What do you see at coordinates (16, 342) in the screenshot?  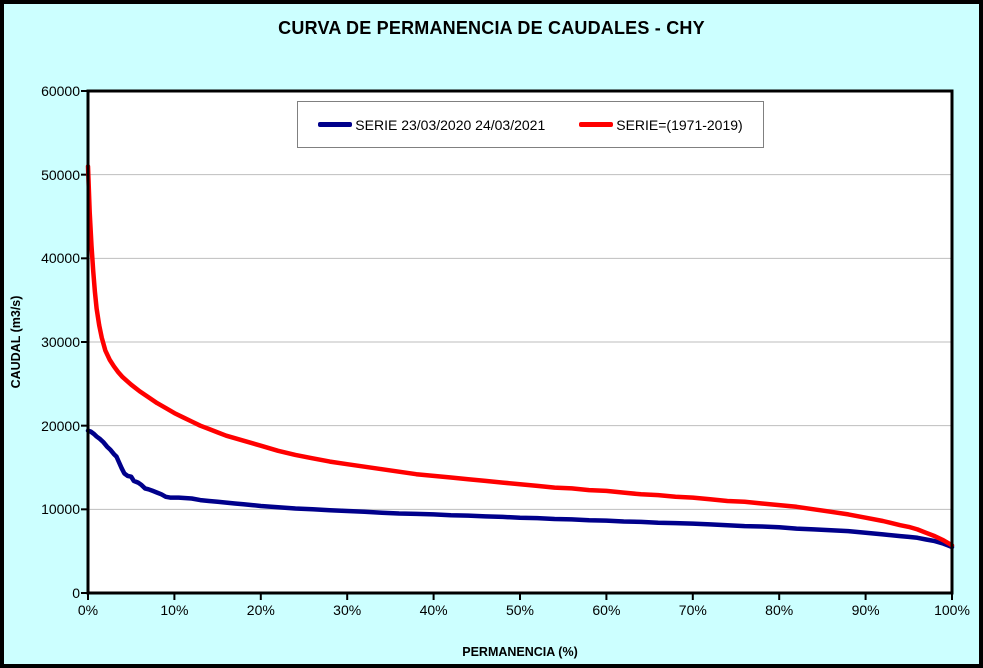 I see `y-axis-title: CAUDAL (m3/s)` at bounding box center [16, 342].